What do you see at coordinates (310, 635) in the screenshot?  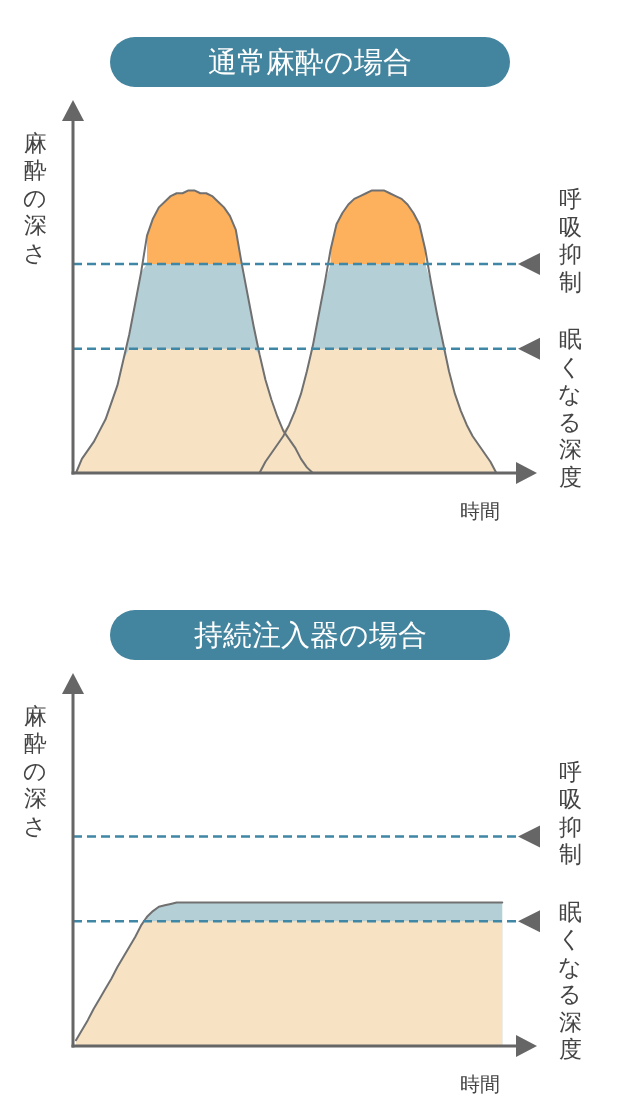 I see `chart-title: 持続注入器の場合` at bounding box center [310, 635].